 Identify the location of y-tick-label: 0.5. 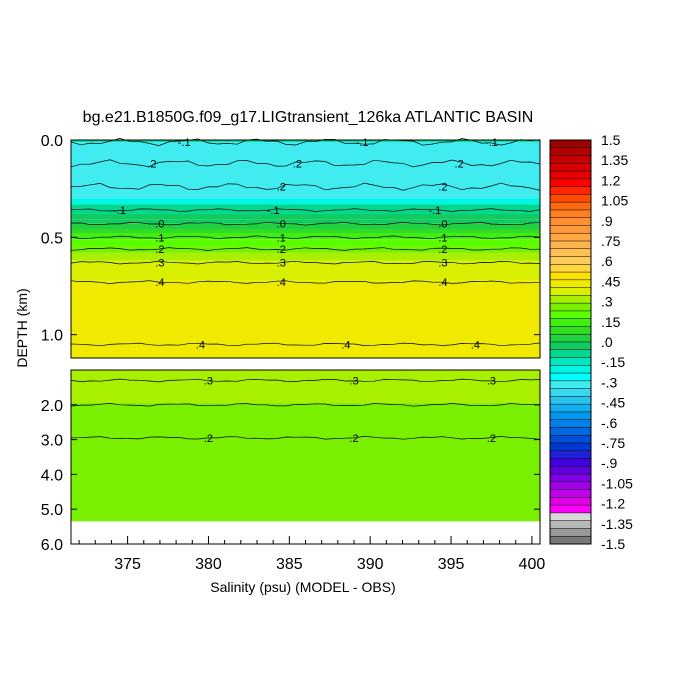
(52, 238).